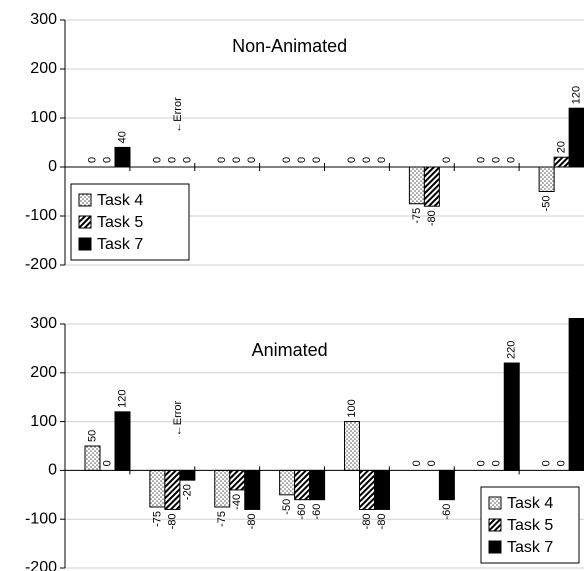  Describe the element at coordinates (122, 137) in the screenshot. I see `value-label: 40` at that location.